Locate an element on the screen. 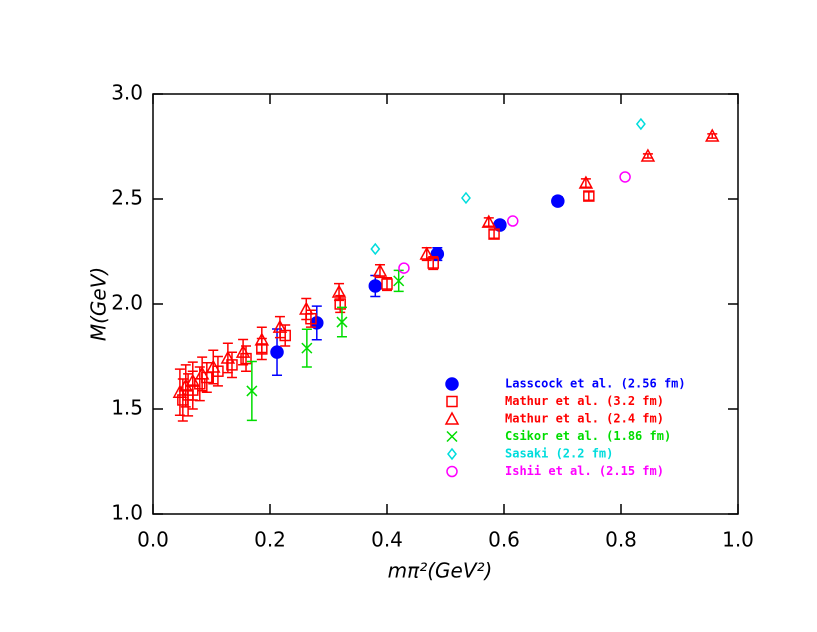 The width and height of the screenshot is (817, 632). legend-label: Csikor et al. (1.86 fm) is located at coordinates (588, 436).